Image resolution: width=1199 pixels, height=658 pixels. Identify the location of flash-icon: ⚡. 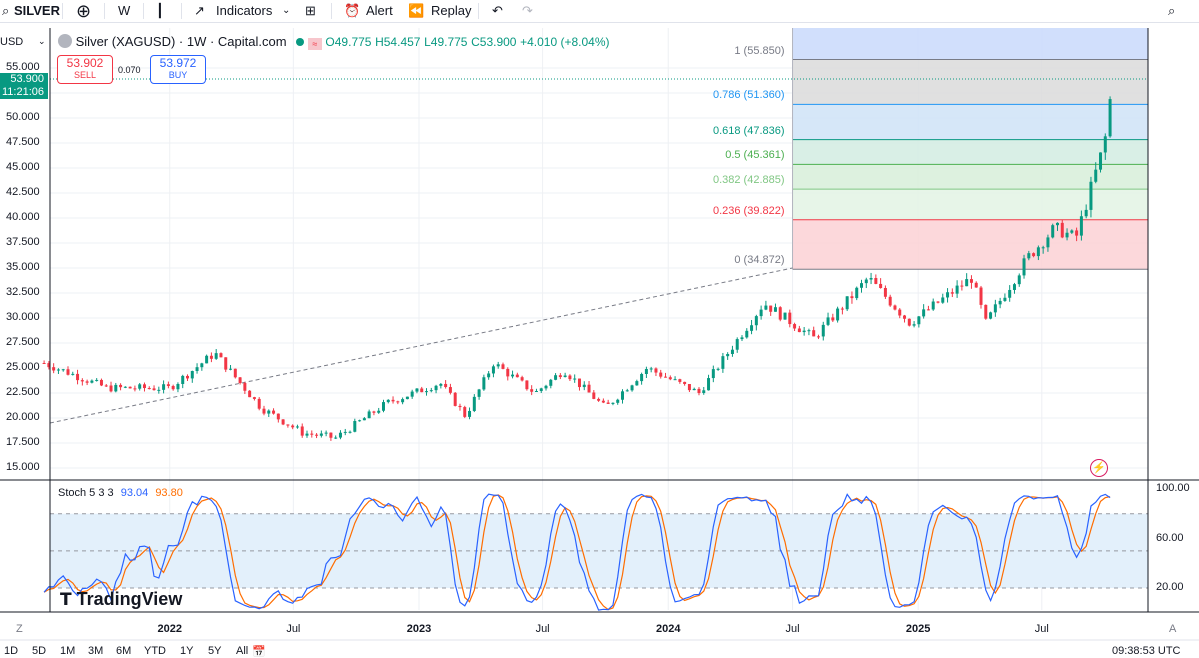
(1099, 468).